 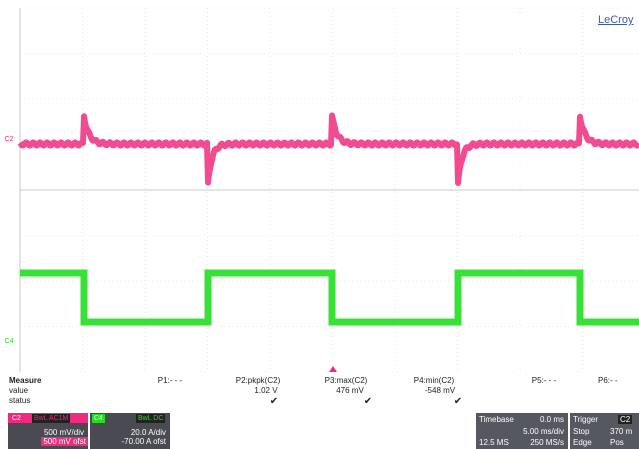 What do you see at coordinates (170, 380) in the screenshot?
I see `param-header-p1: P1:- - -` at bounding box center [170, 380].